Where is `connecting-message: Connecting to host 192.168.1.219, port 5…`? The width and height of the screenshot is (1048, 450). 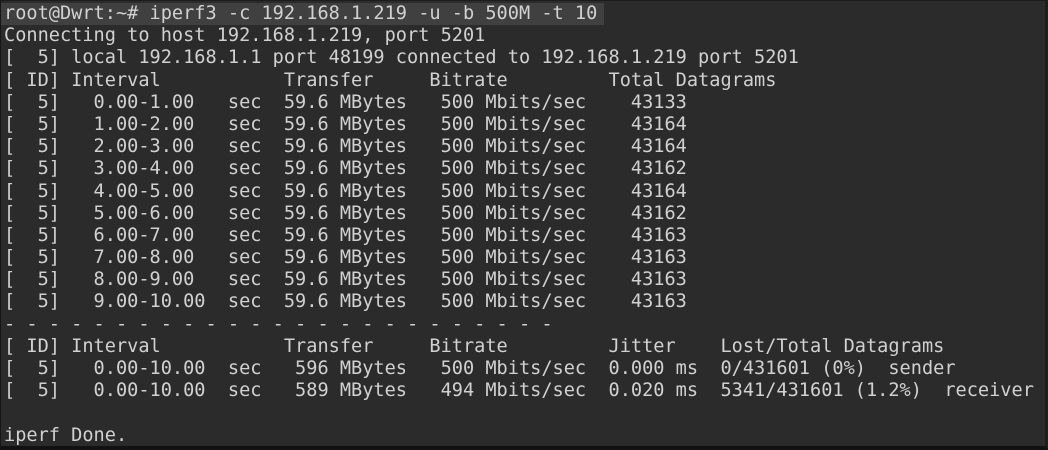 connecting-message: Connecting to host 192.168.1.219, port 5… is located at coordinates (245, 36).